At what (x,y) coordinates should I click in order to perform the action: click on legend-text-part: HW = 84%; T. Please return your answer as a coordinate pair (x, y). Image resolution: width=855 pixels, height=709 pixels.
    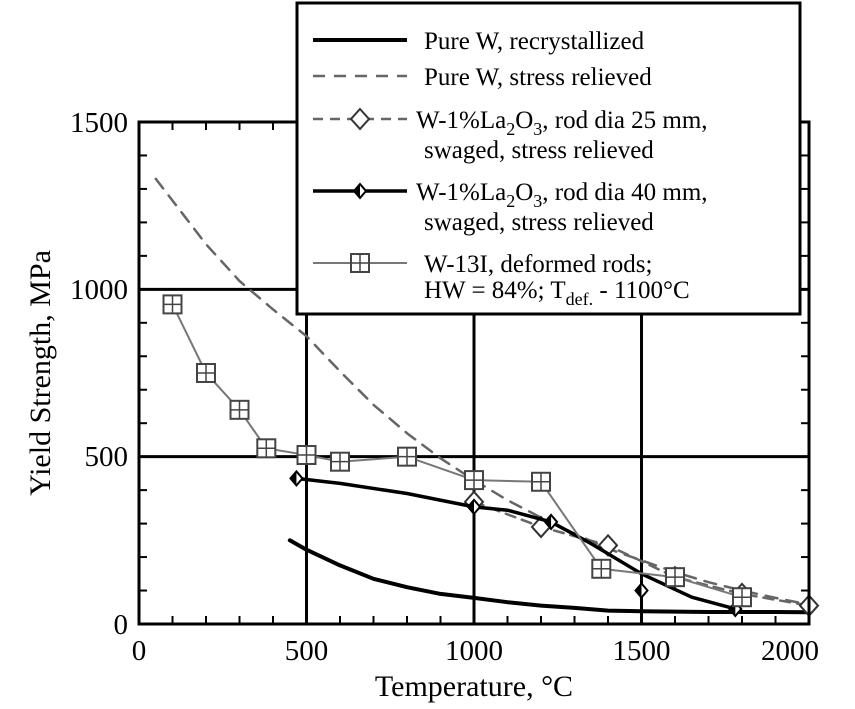
    Looking at the image, I should click on (495, 290).